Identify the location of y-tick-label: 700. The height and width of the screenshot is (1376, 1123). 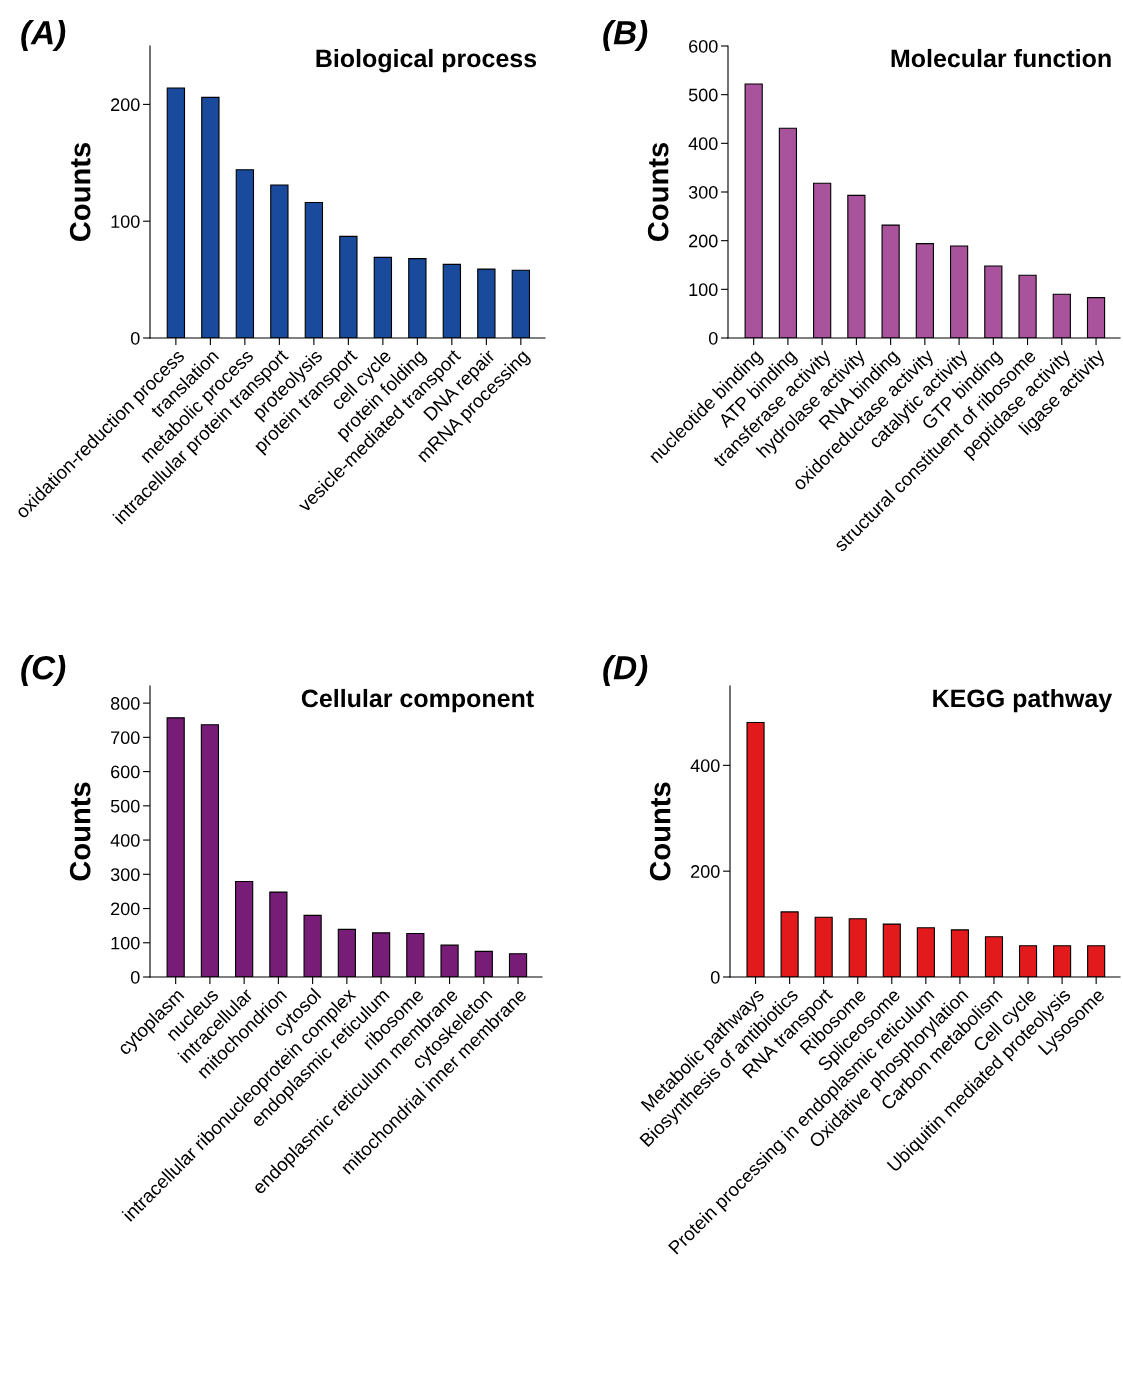
(125, 738).